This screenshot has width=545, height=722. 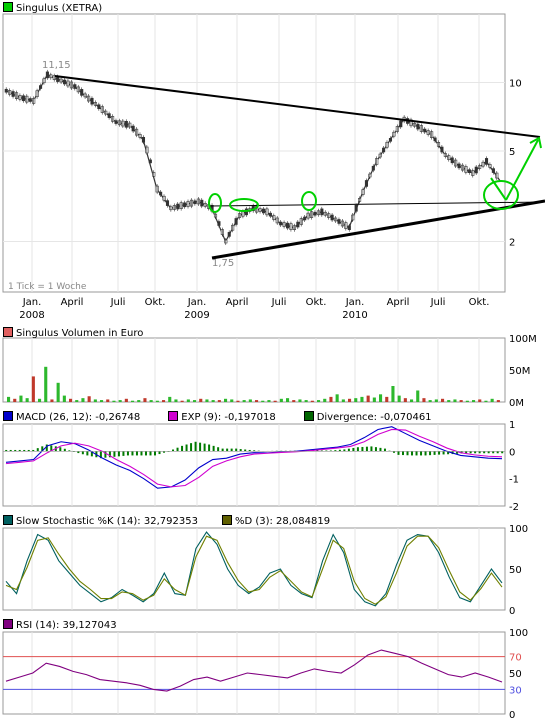 I want to click on rsi-y-tick-label: 50, so click(x=515, y=674).